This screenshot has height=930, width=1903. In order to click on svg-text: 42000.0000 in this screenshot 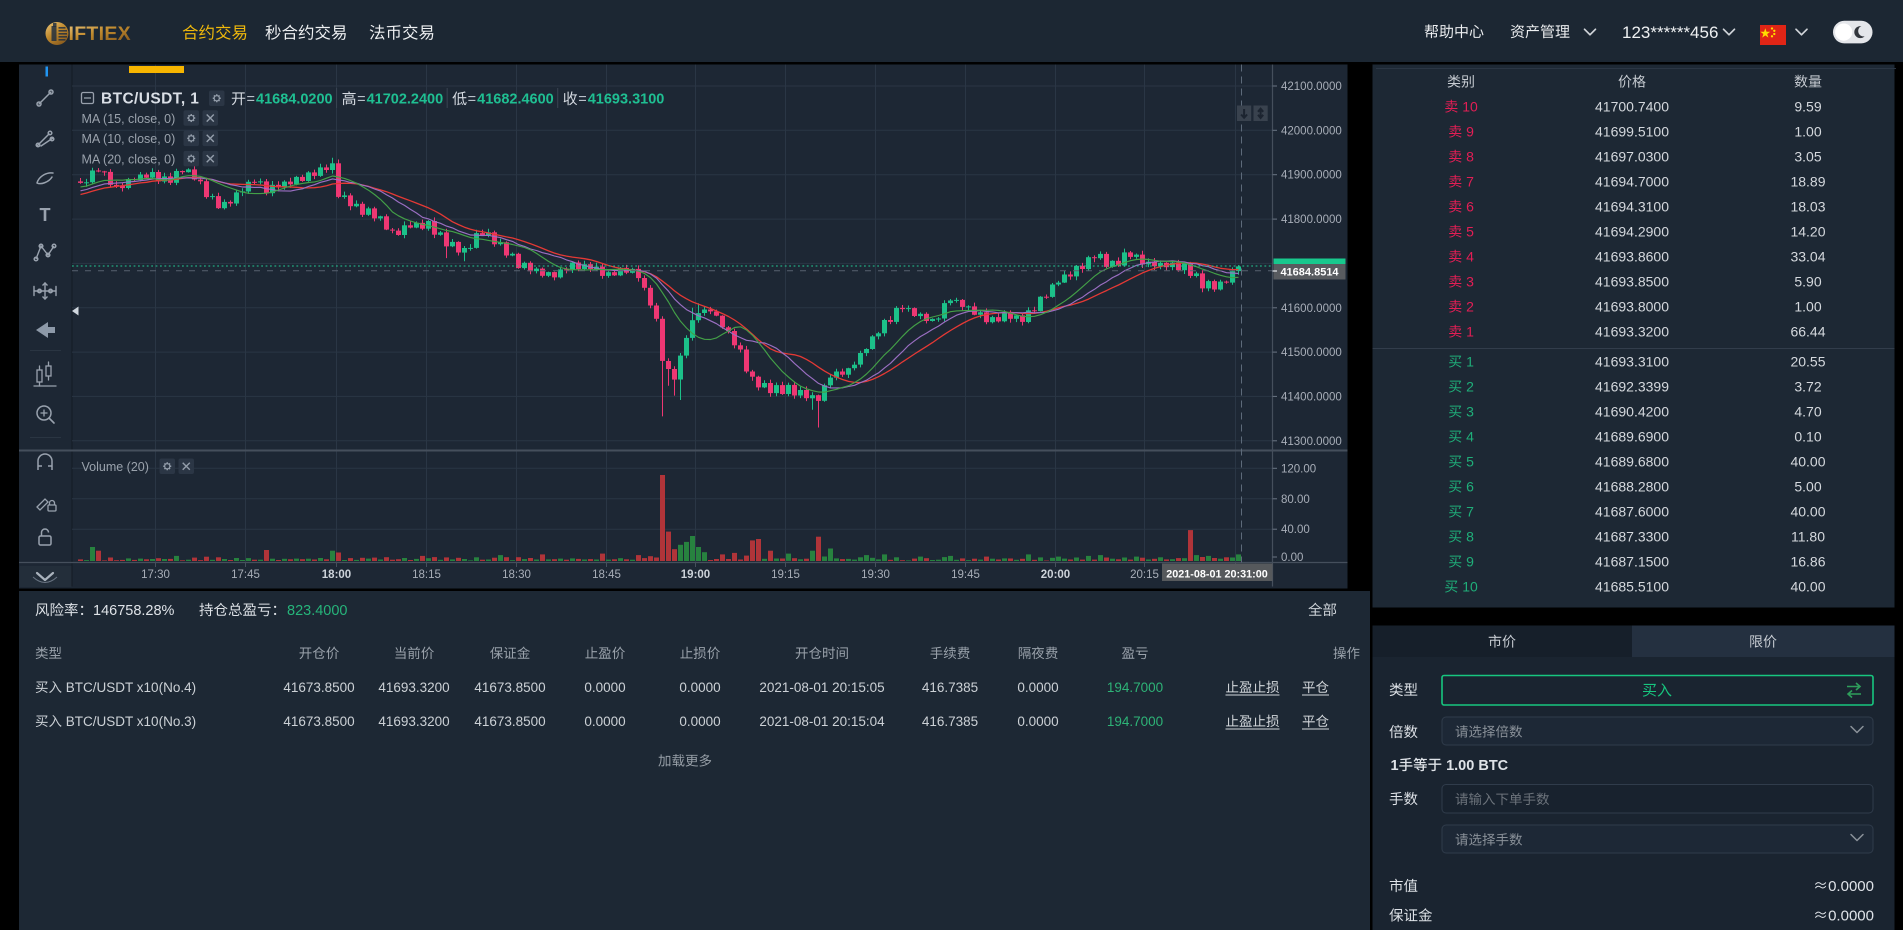, I will do `click(1311, 131)`.